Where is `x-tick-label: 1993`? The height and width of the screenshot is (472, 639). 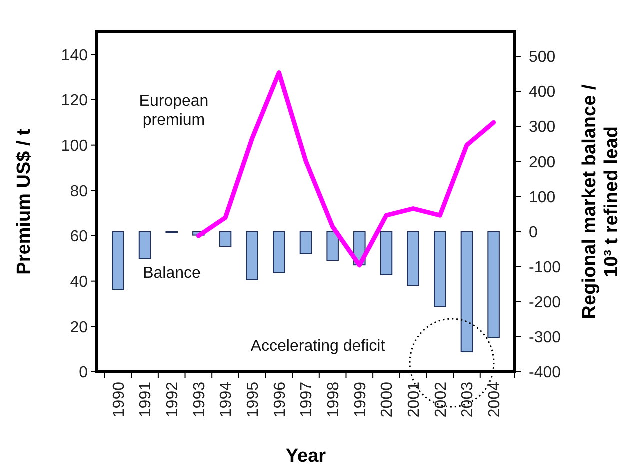
x-tick-label: 1993 is located at coordinates (199, 400).